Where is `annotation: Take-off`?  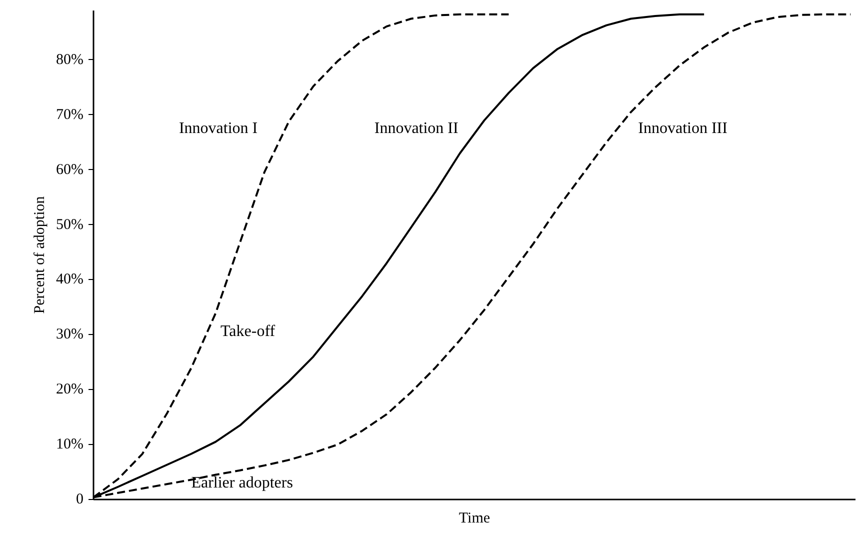
annotation: Take-off is located at coordinates (248, 331).